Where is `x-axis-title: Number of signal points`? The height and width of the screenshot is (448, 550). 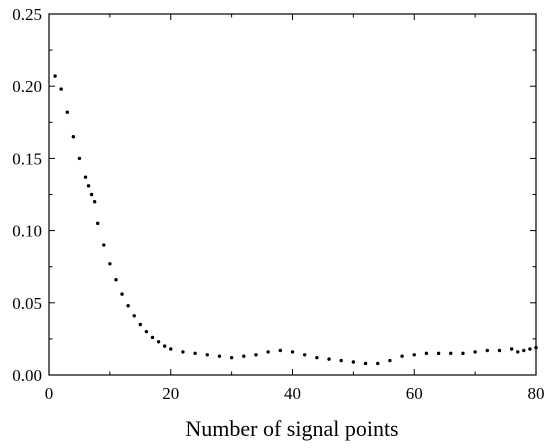
x-axis-title: Number of signal points is located at coordinates (291, 428).